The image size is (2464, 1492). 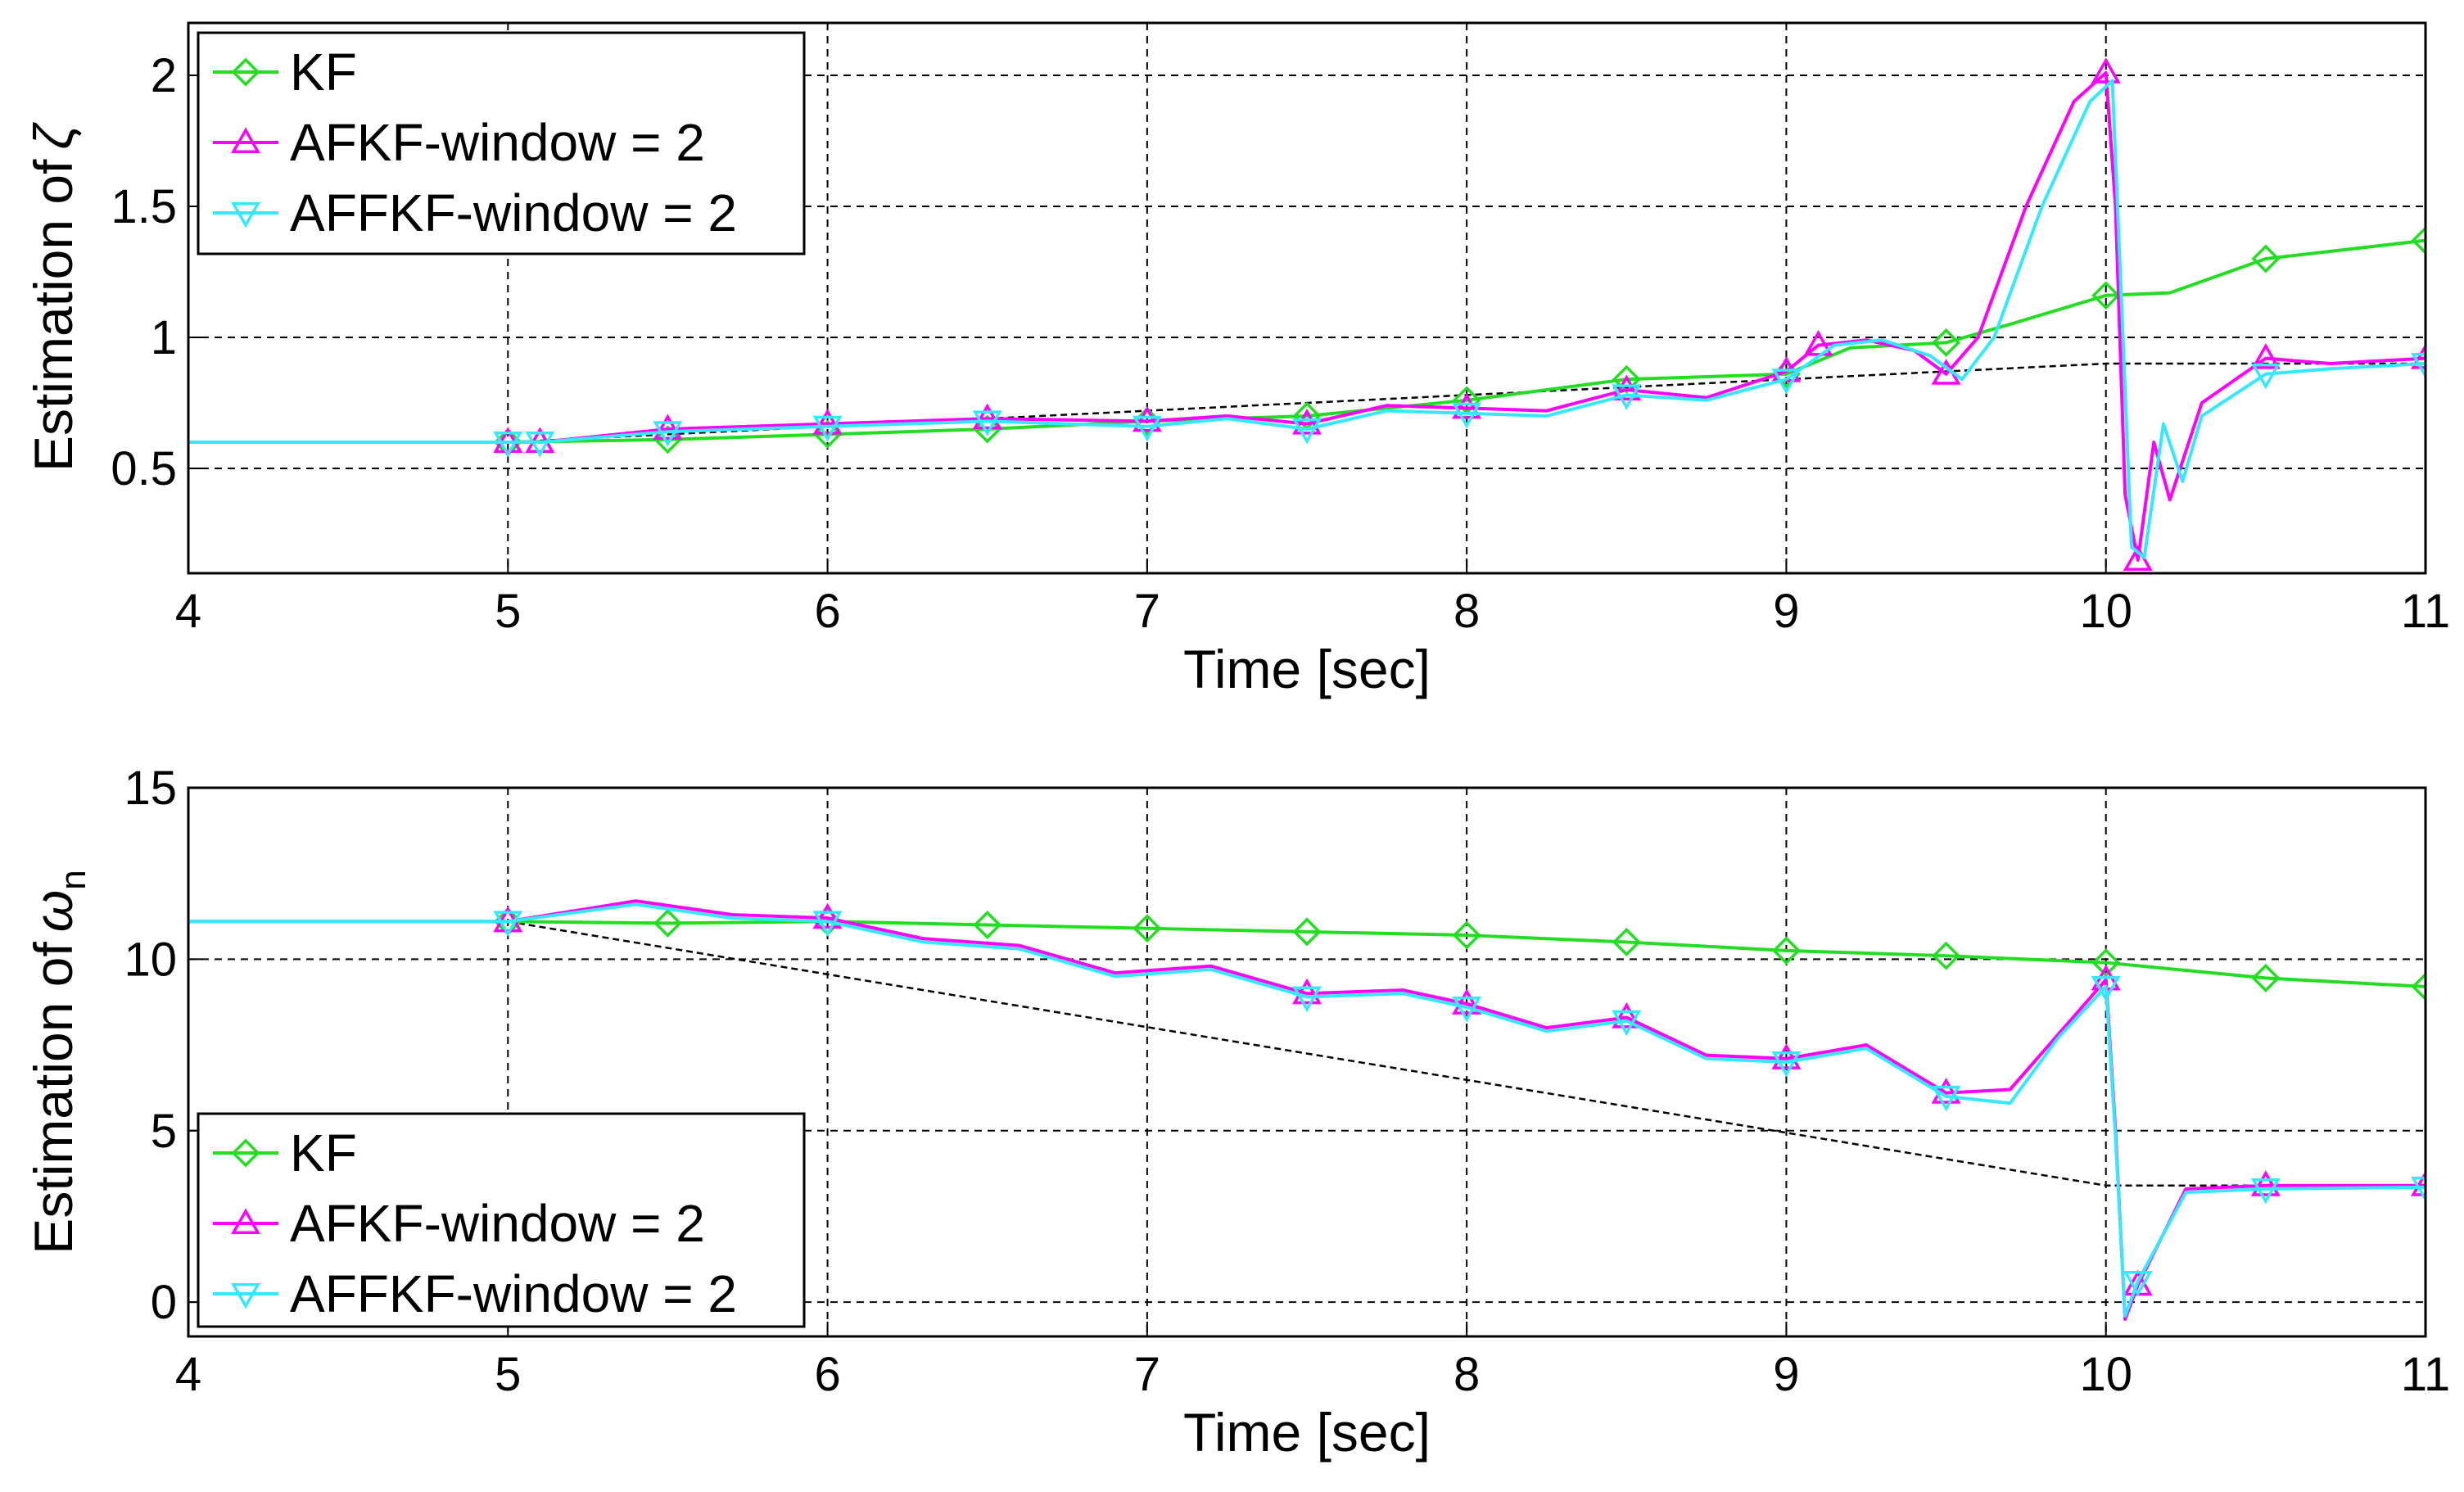 I want to click on y-tick-label: 1.5, so click(x=144, y=206).